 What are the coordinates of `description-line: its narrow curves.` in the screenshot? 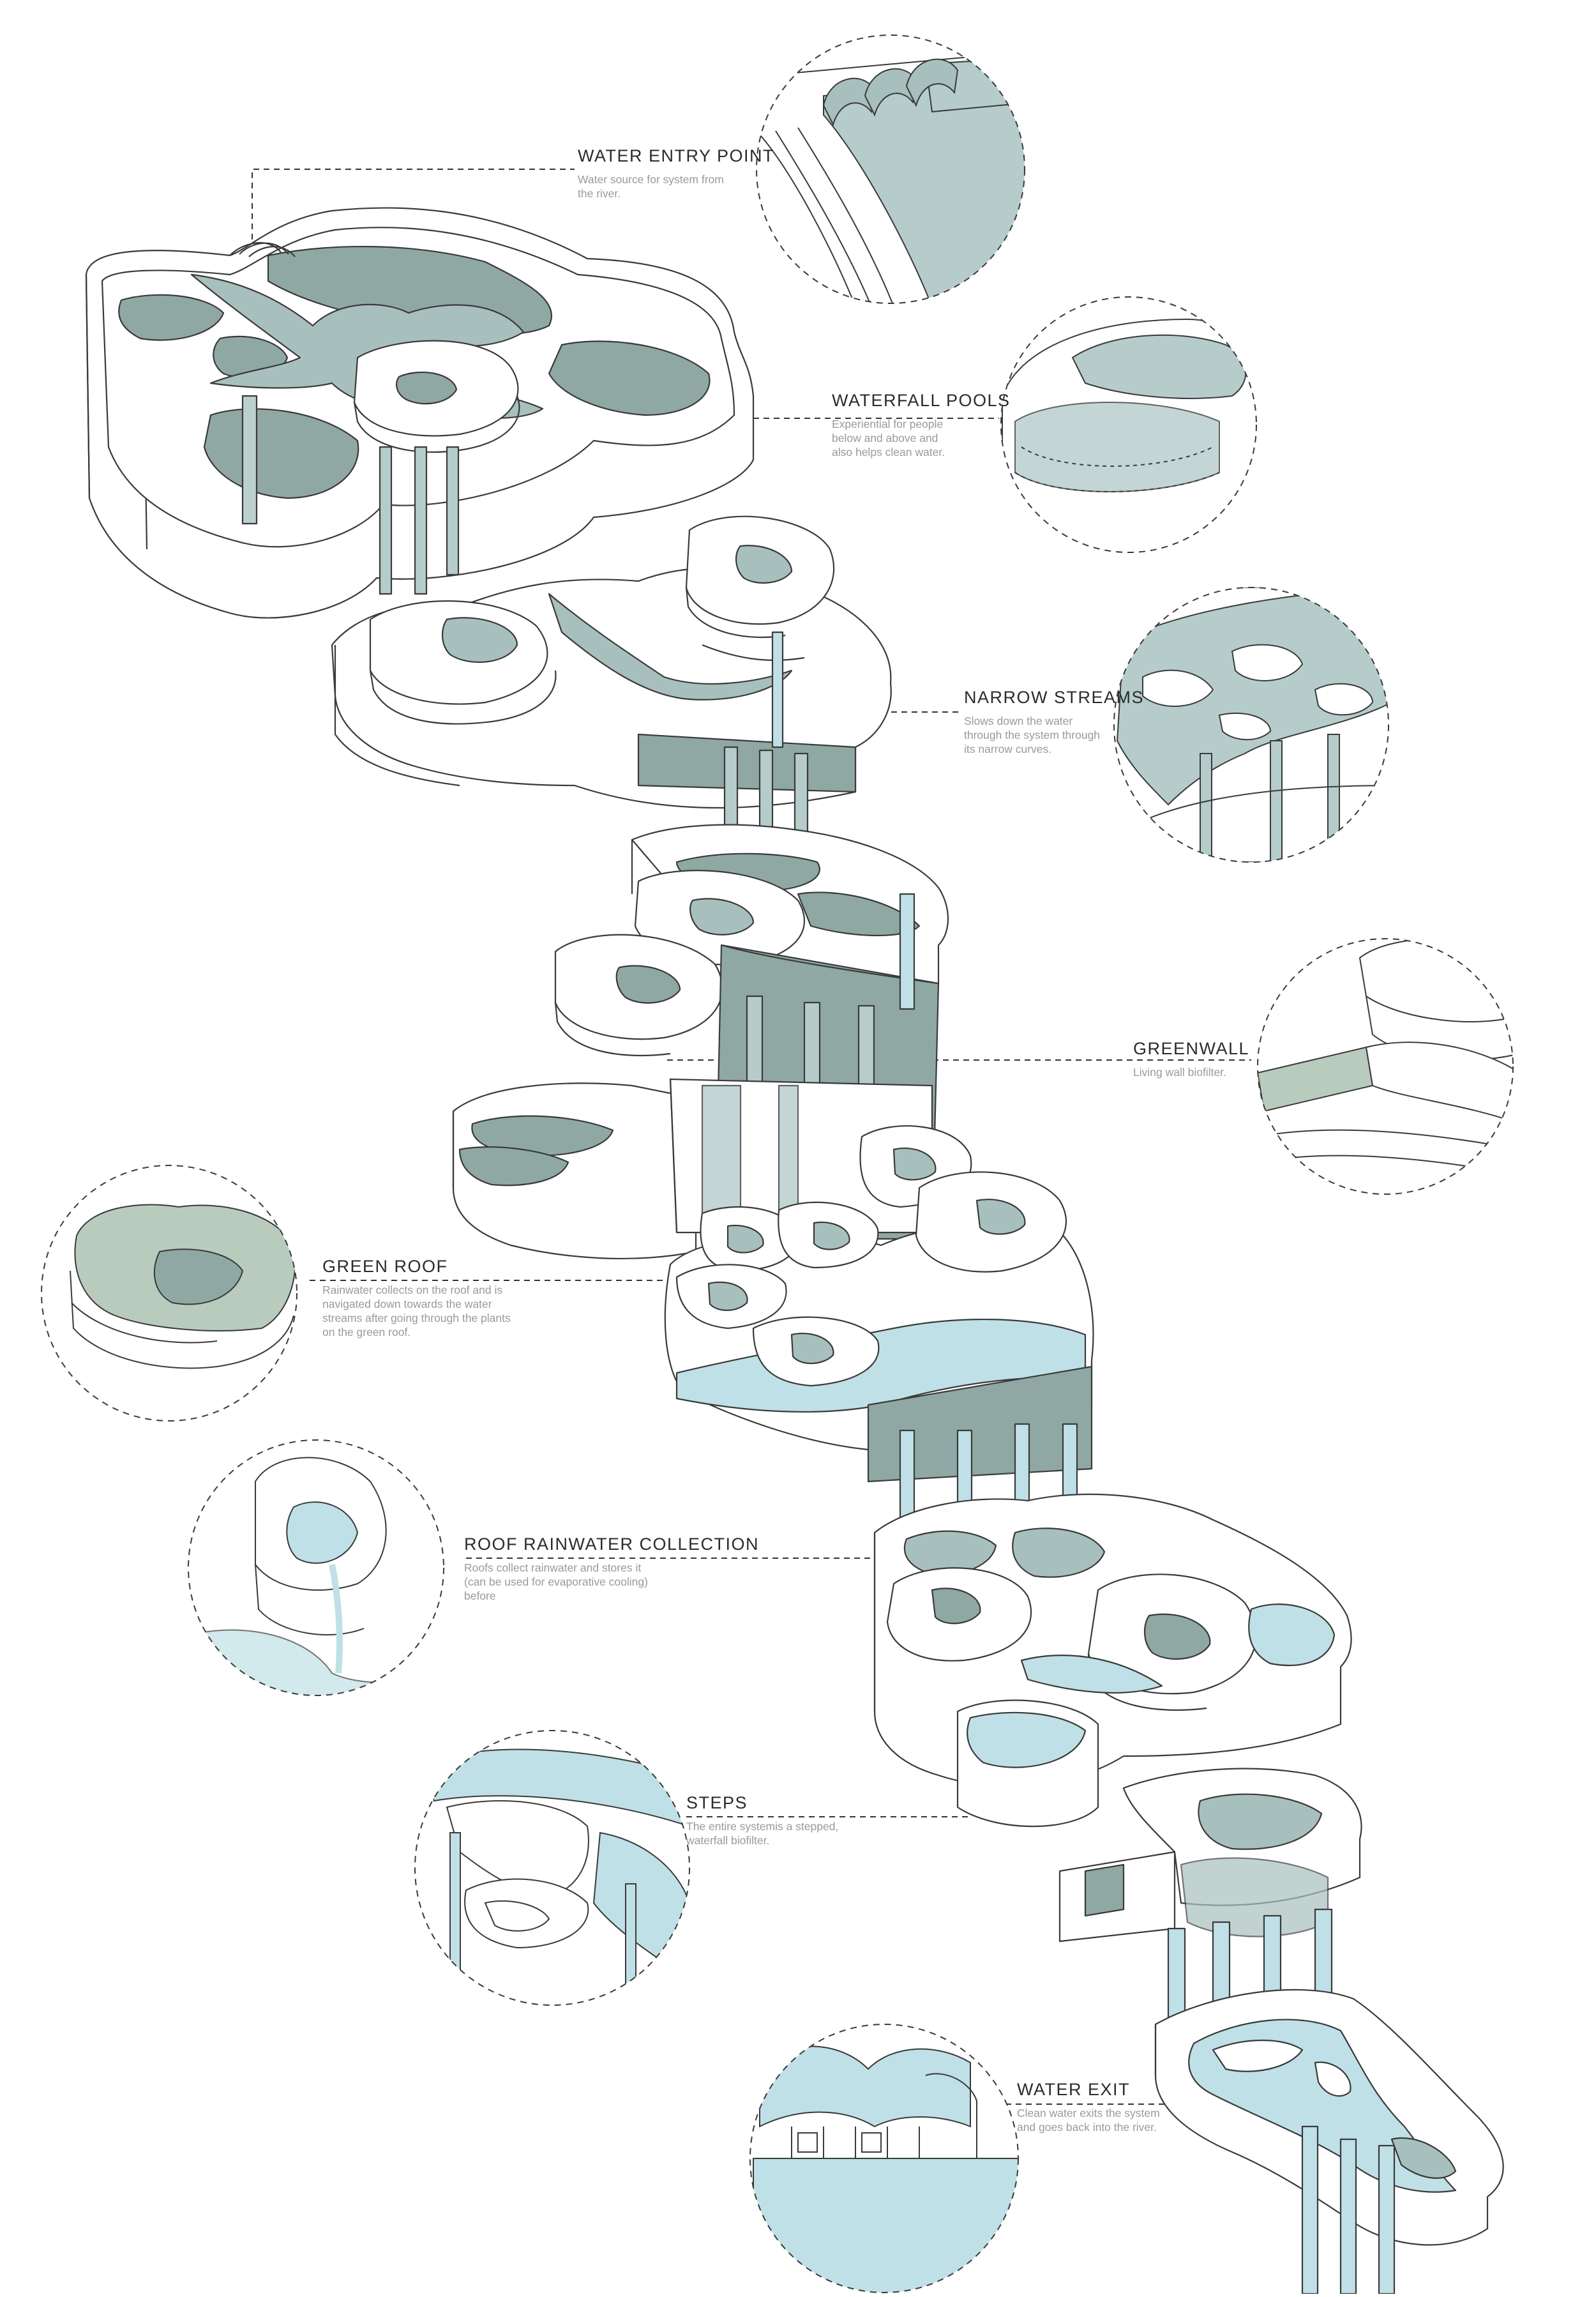 It's located at (1008, 749).